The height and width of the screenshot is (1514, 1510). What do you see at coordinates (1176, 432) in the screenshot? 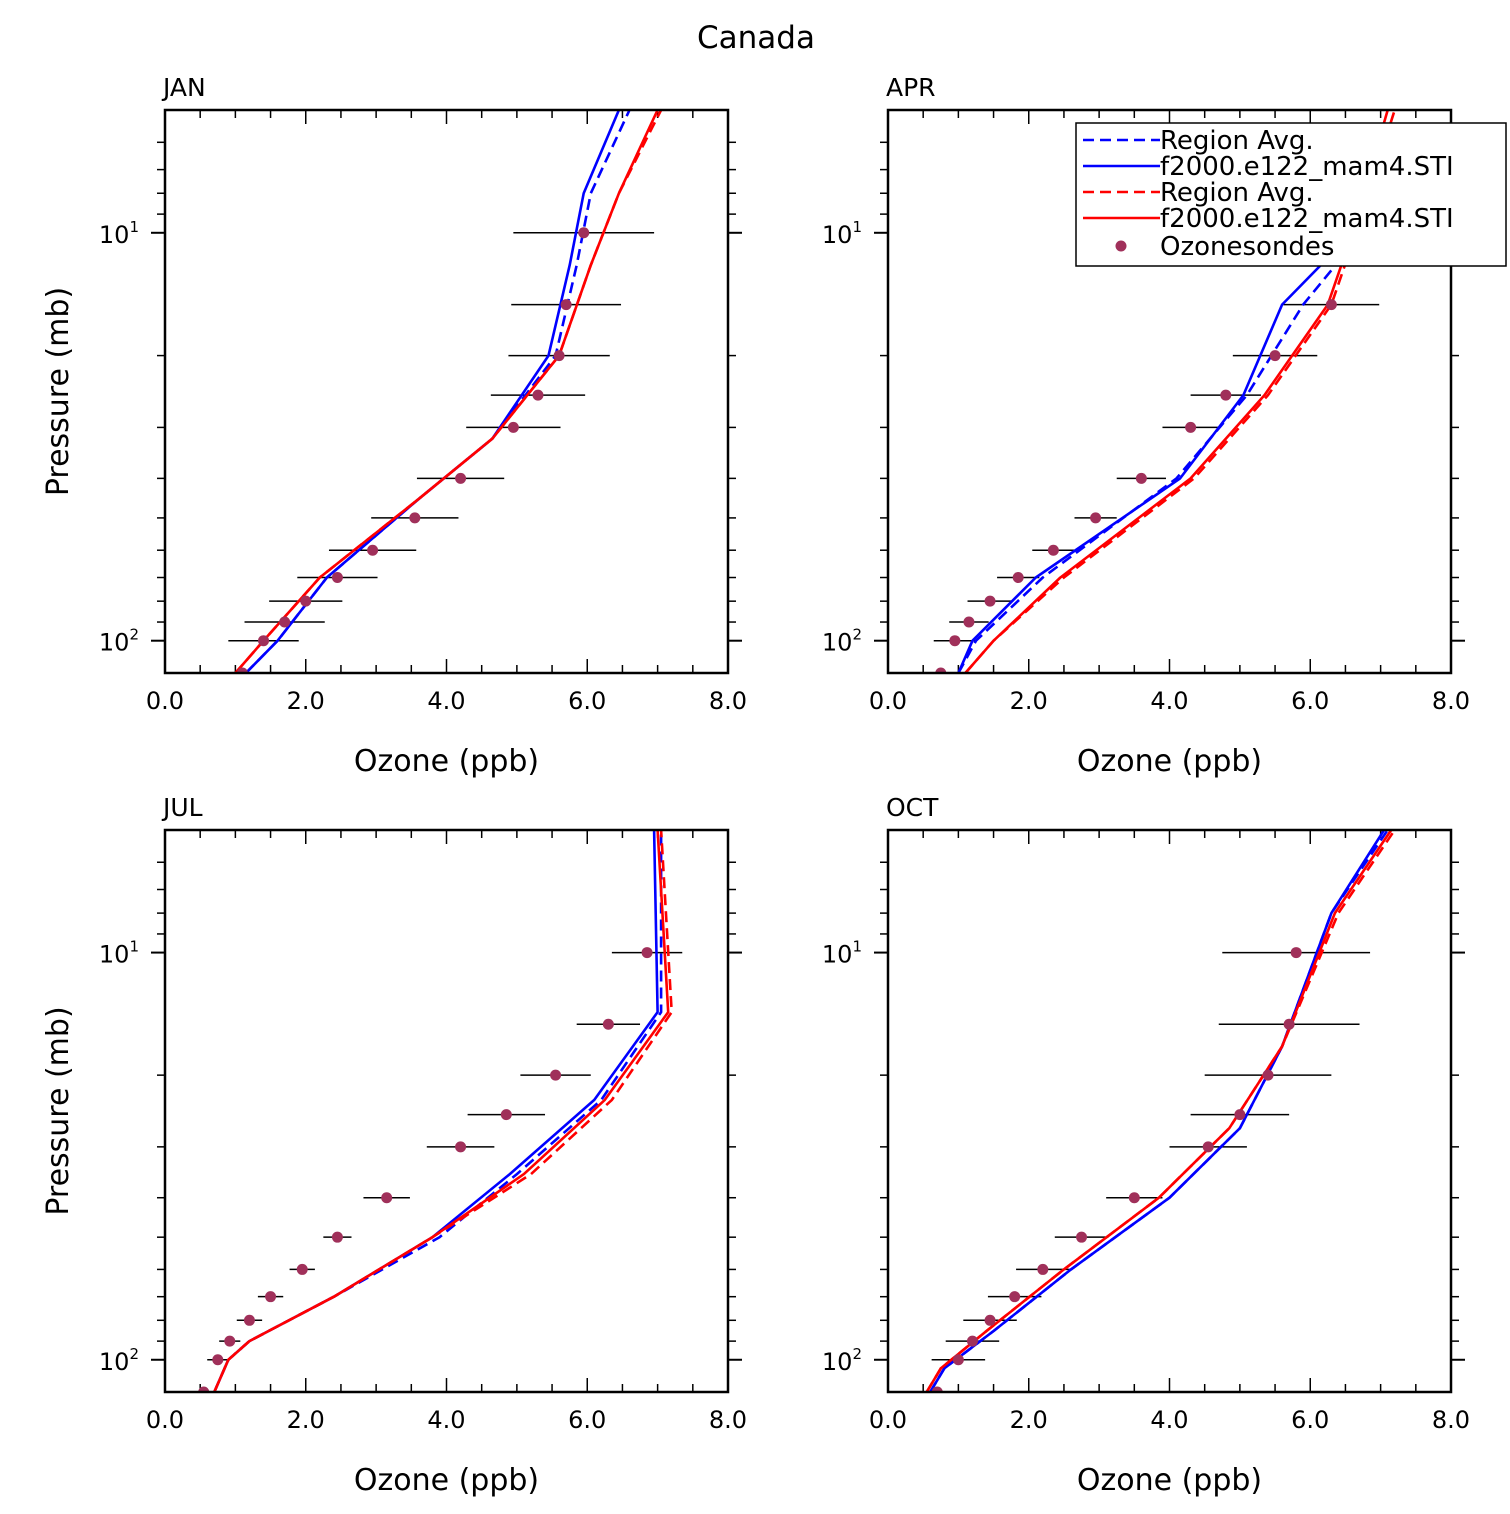
I see `series-line-blue-dashed` at bounding box center [1176, 432].